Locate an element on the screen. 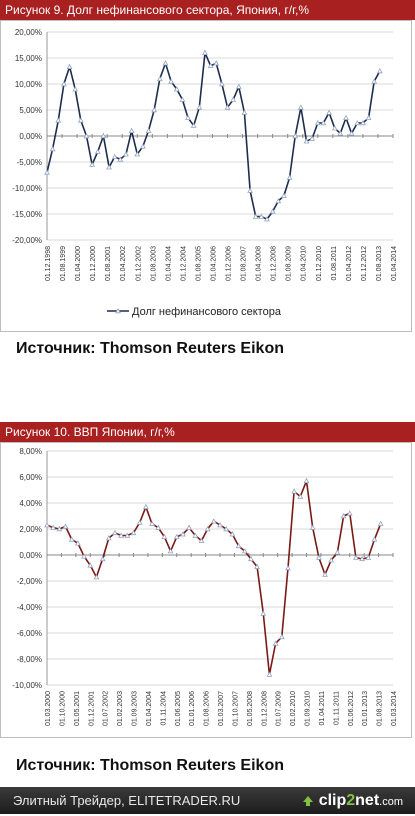 The image size is (415, 816). chart2-xtick-label: 01.03.2007 is located at coordinates (221, 708).